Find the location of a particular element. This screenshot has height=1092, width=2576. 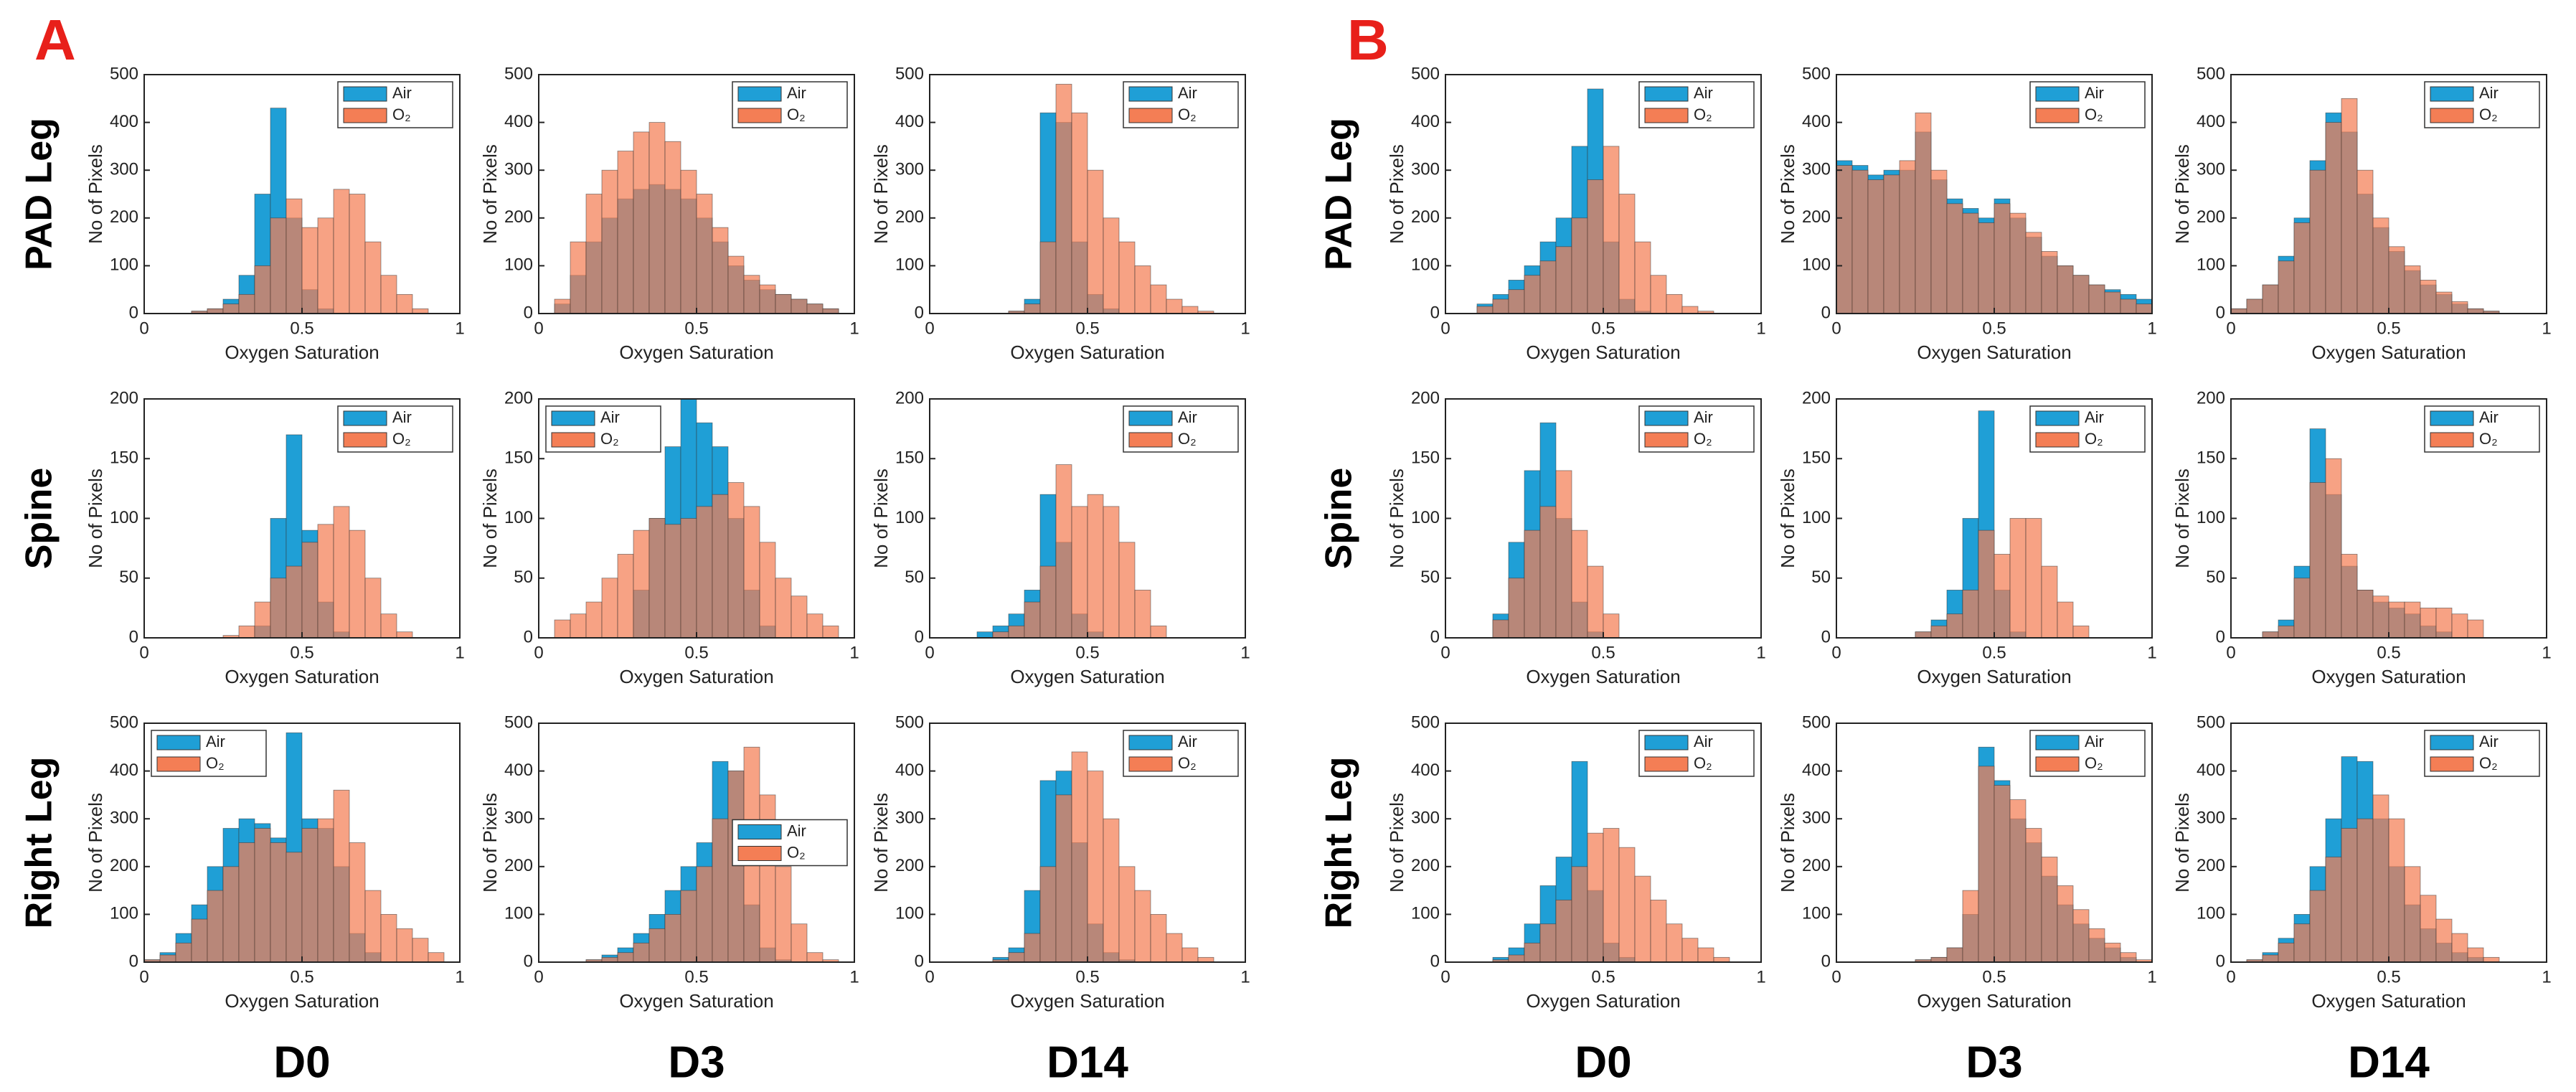

y-tick-label: 100 is located at coordinates (124, 517).